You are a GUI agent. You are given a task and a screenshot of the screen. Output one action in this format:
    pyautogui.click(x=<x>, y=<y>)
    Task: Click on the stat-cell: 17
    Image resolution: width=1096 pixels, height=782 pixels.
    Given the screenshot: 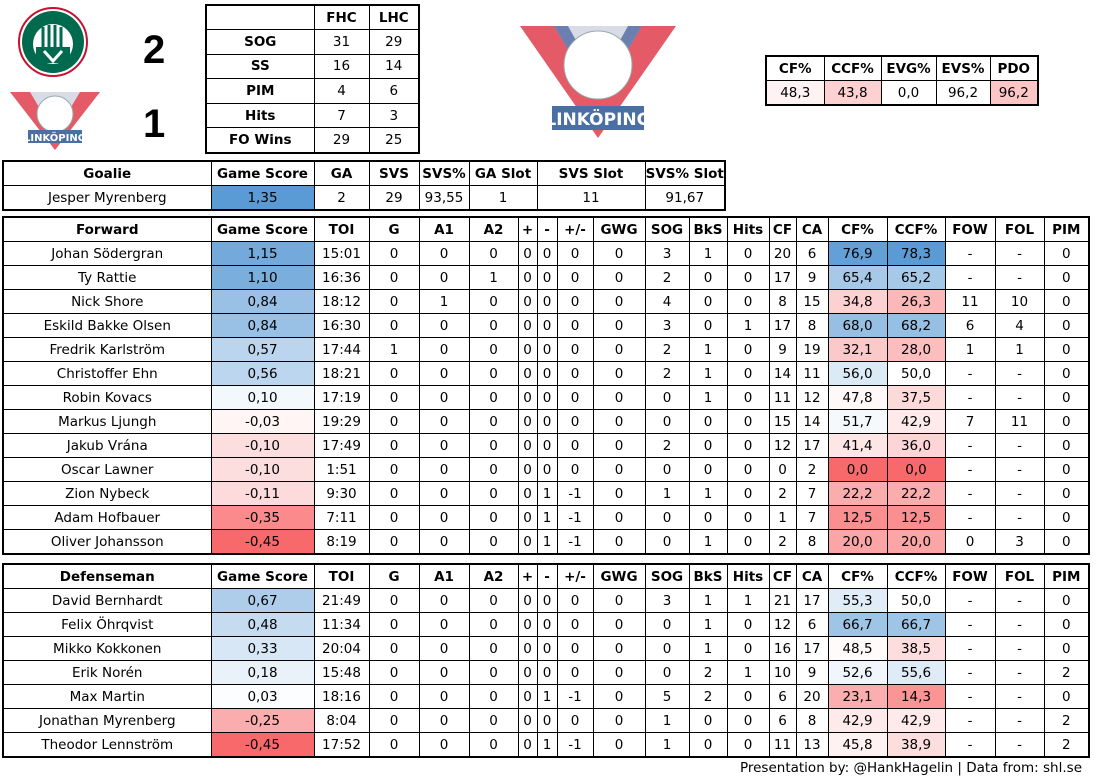 What is the action you would take?
    pyautogui.click(x=782, y=325)
    